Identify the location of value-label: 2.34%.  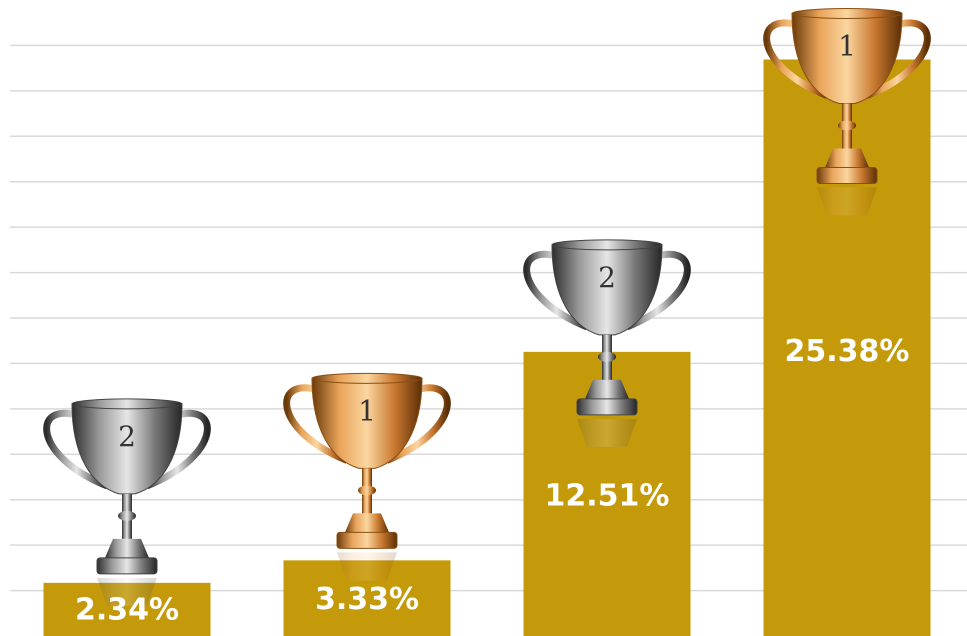
(127, 609).